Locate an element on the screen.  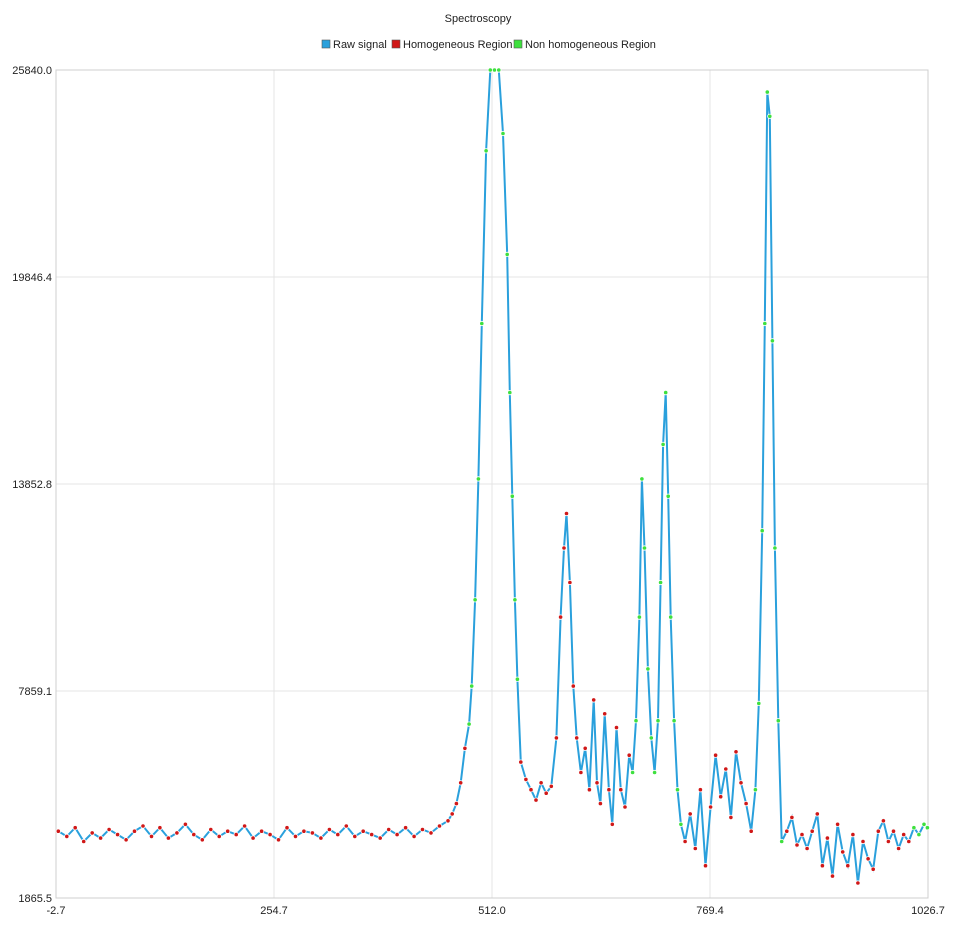
chart-title: Spectroscopy is located at coordinates (478, 19).